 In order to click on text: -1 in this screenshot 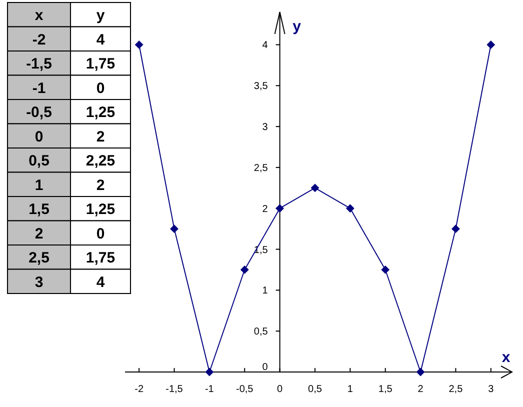, I will do `click(39, 88)`.